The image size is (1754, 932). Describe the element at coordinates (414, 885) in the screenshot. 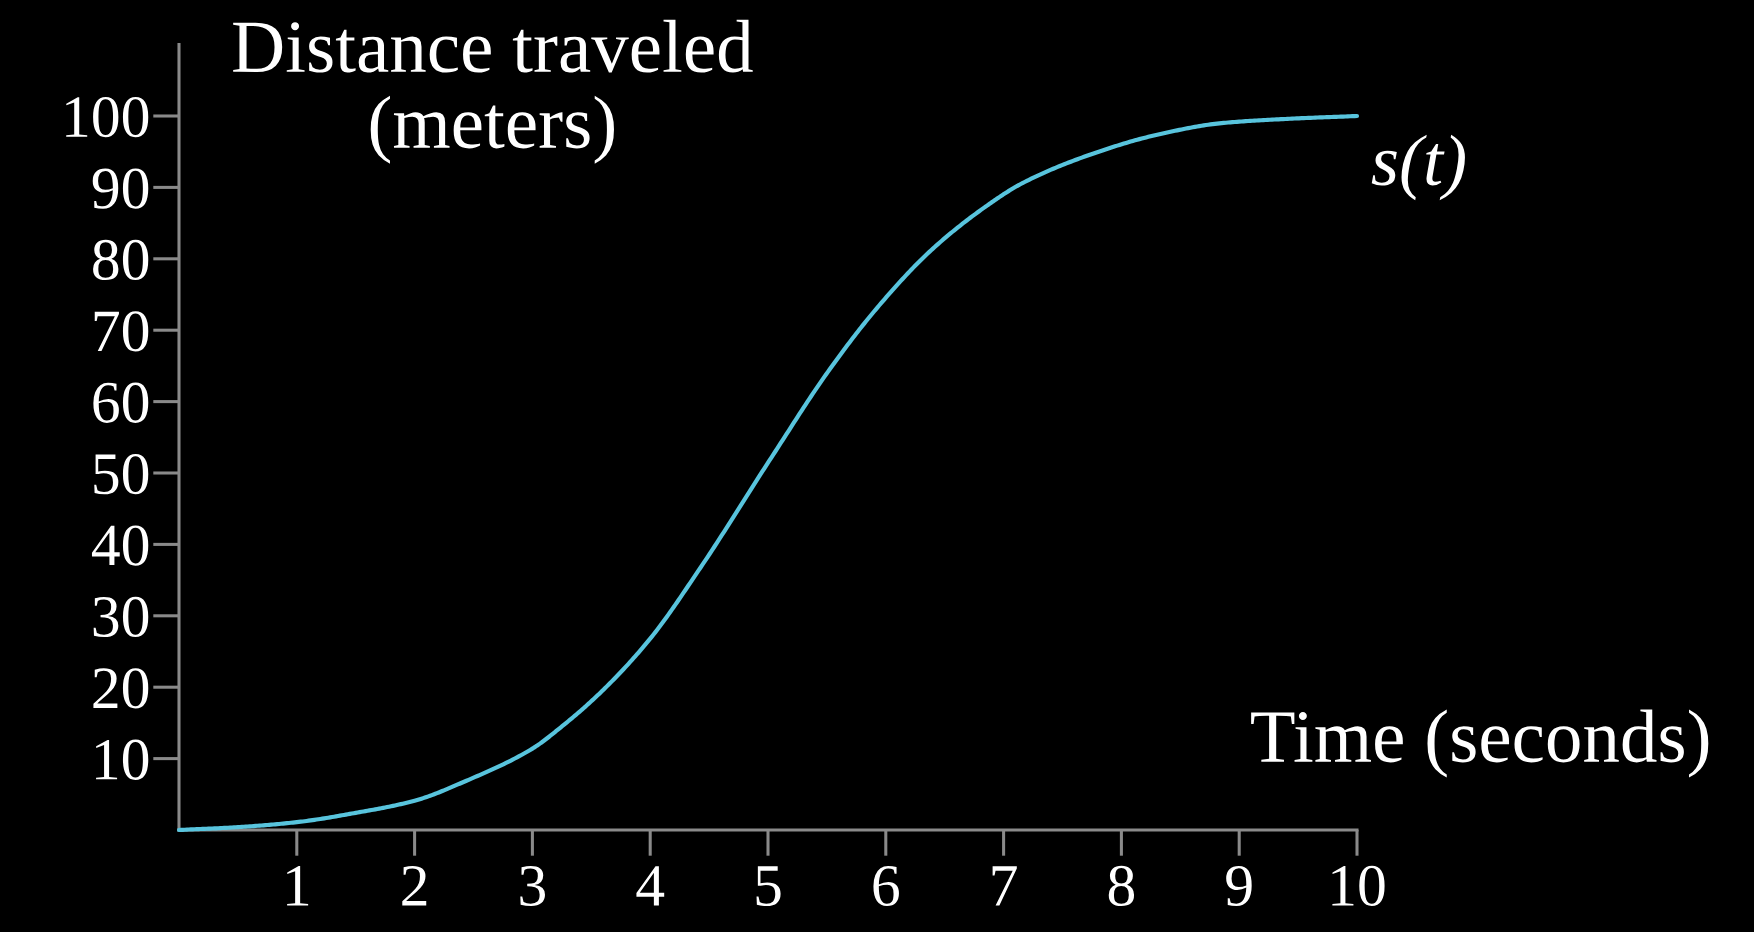

I see `x-tick-label: 2` at that location.